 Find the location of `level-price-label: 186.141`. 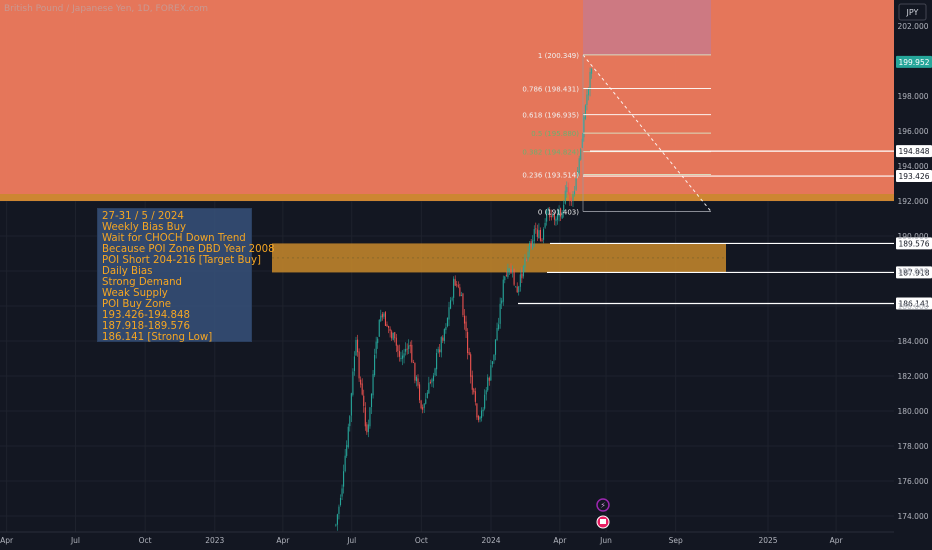

level-price-label: 186.141 is located at coordinates (913, 304).